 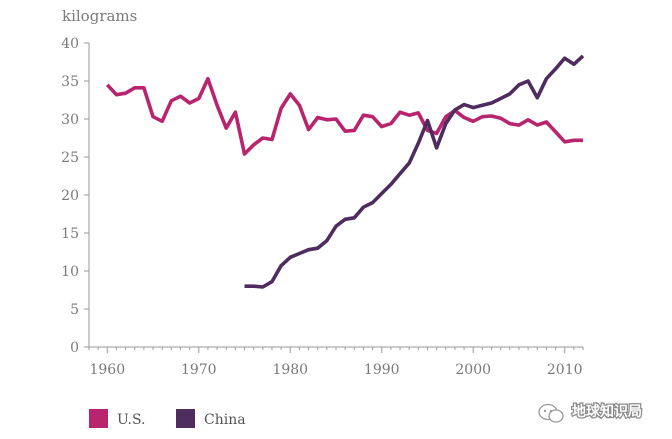 What do you see at coordinates (551, 413) in the screenshot?
I see `wechat-icon` at bounding box center [551, 413].